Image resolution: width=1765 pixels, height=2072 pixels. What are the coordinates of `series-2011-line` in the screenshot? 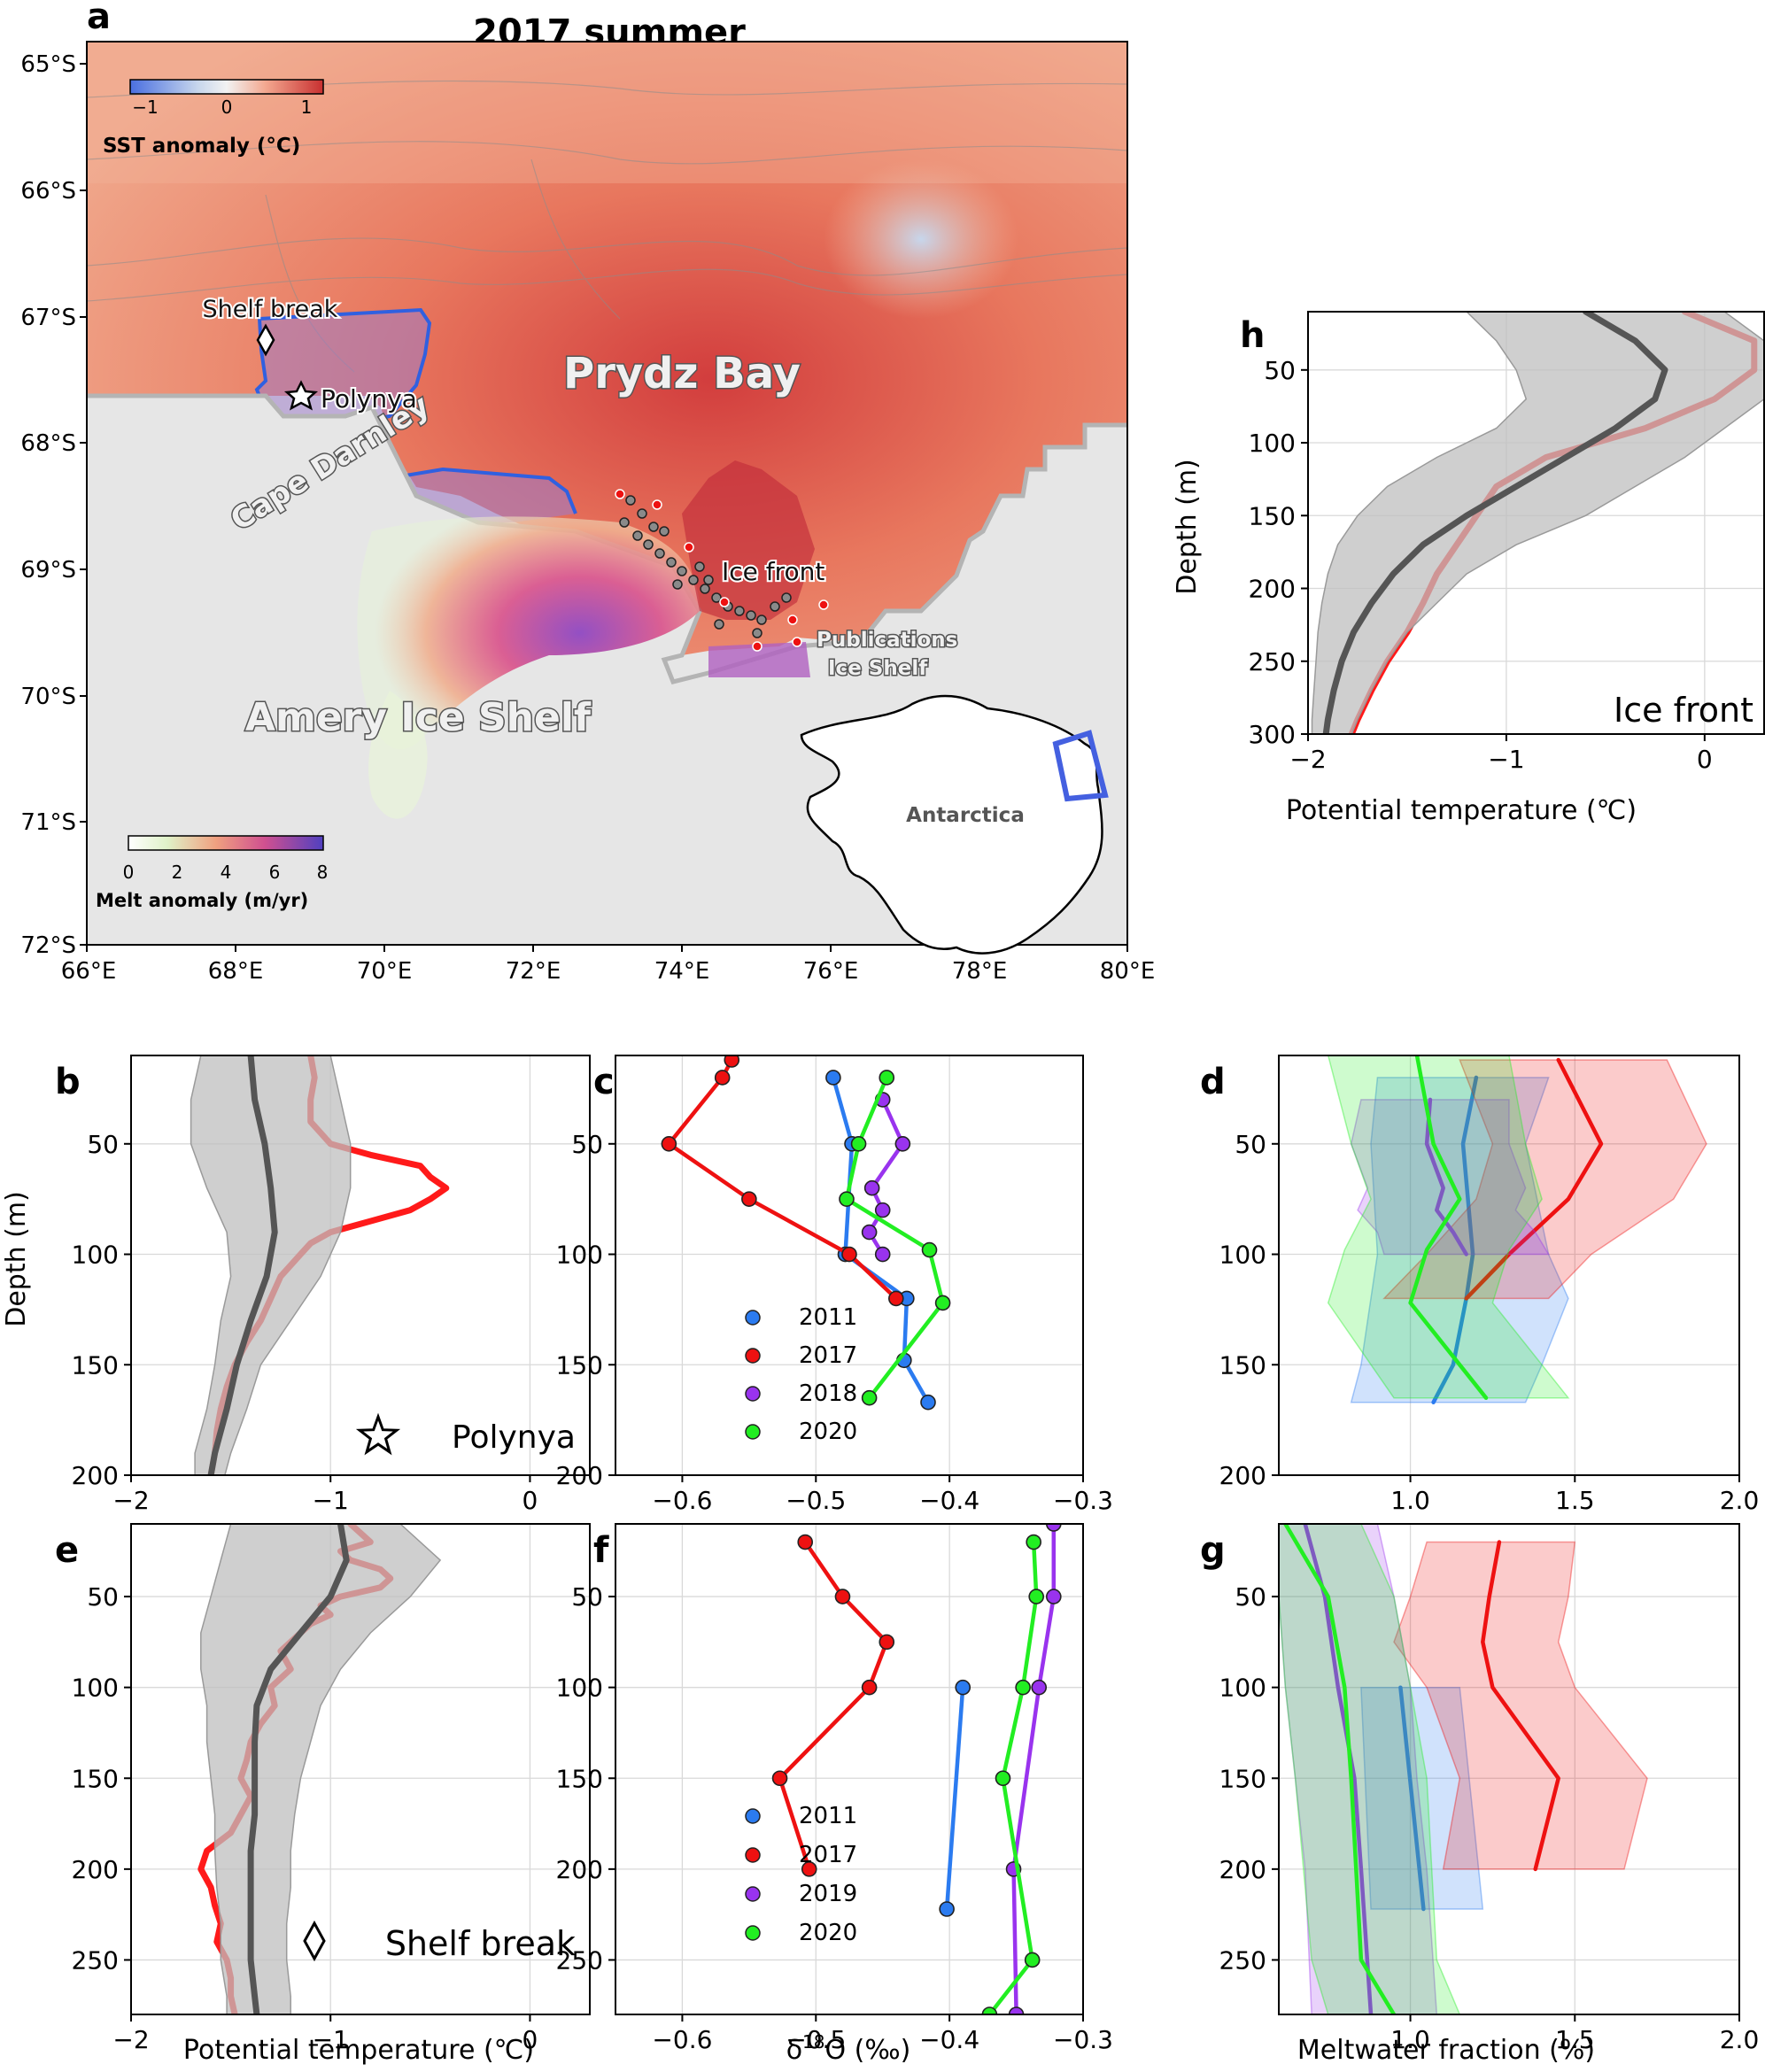 It's located at (881, 1239).